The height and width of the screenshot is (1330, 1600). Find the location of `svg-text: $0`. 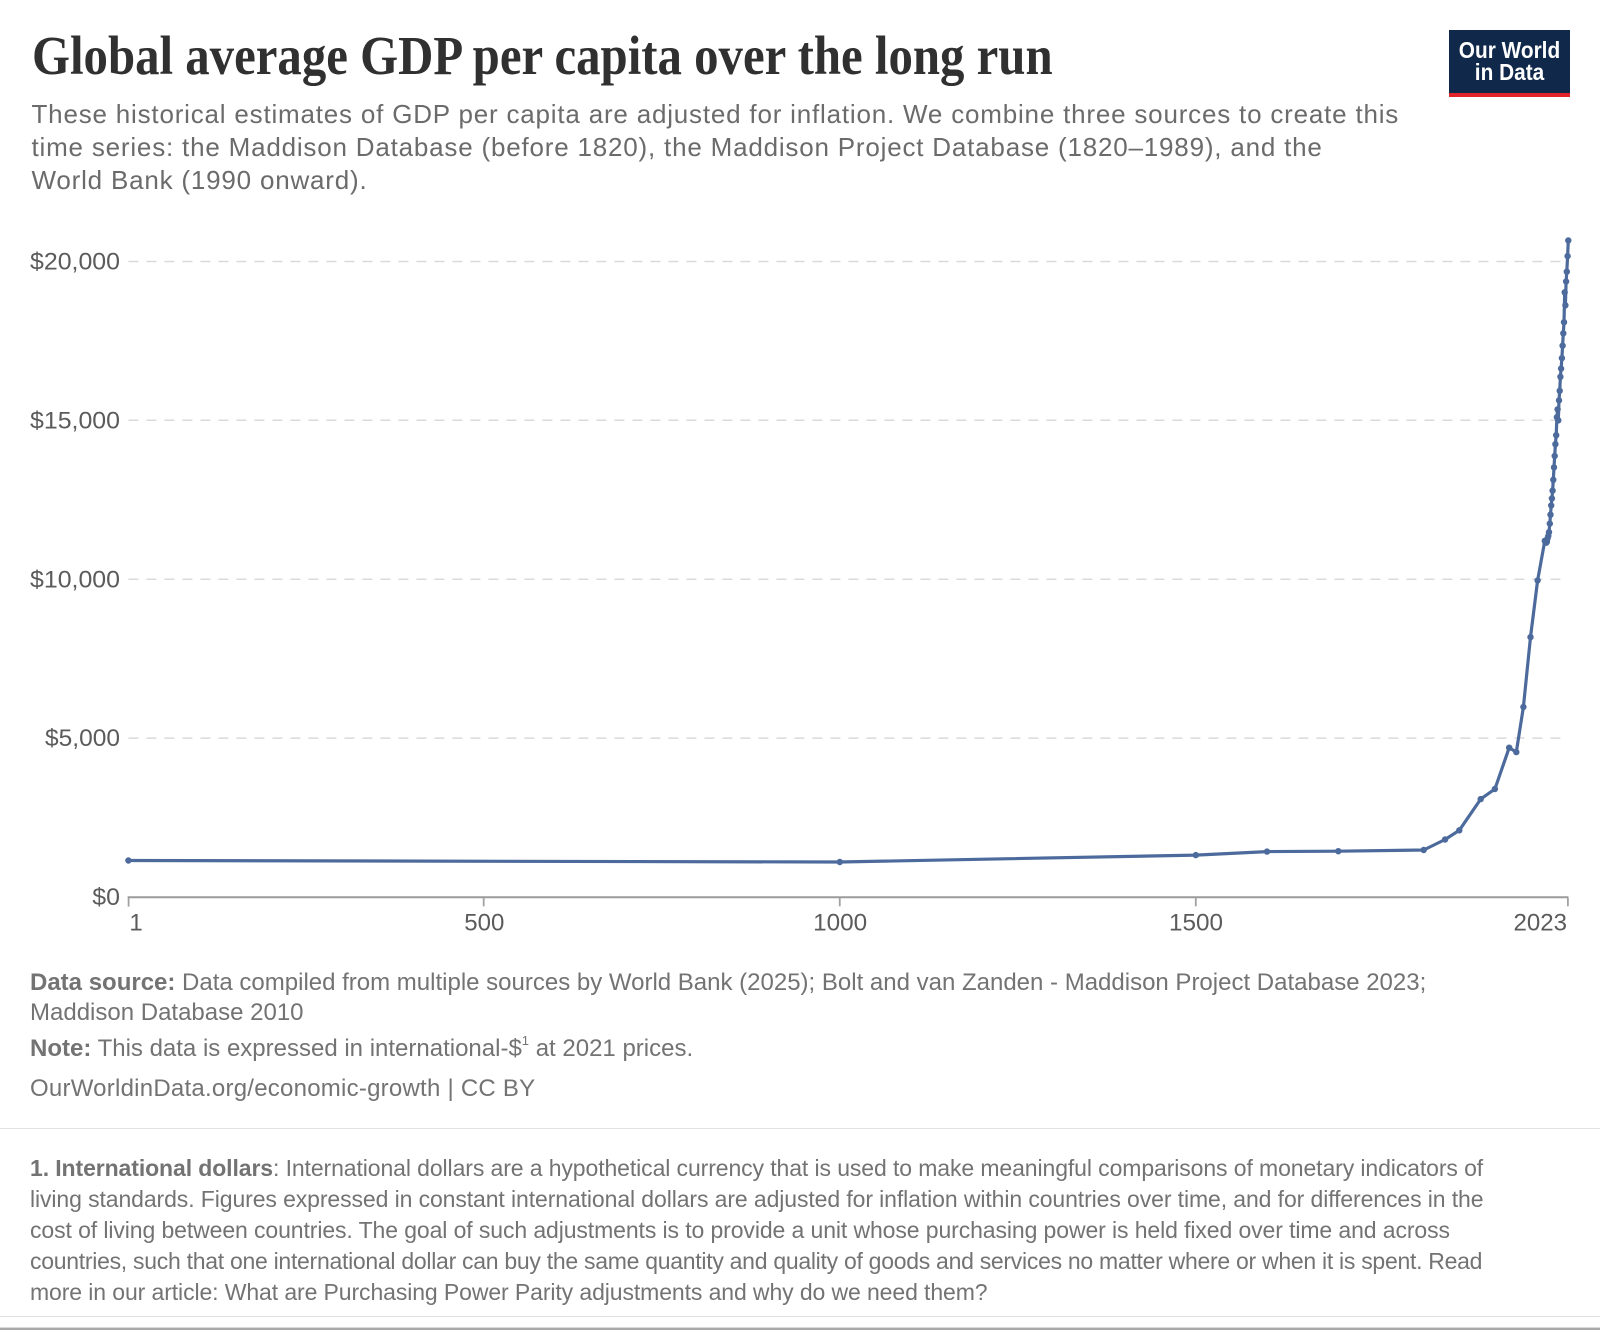

svg-text: $0 is located at coordinates (106, 897).